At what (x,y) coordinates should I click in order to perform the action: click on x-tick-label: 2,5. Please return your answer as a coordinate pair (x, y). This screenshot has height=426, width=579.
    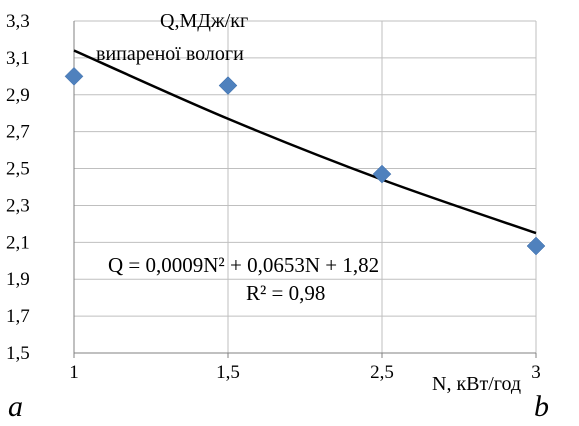
    Looking at the image, I should click on (382, 372).